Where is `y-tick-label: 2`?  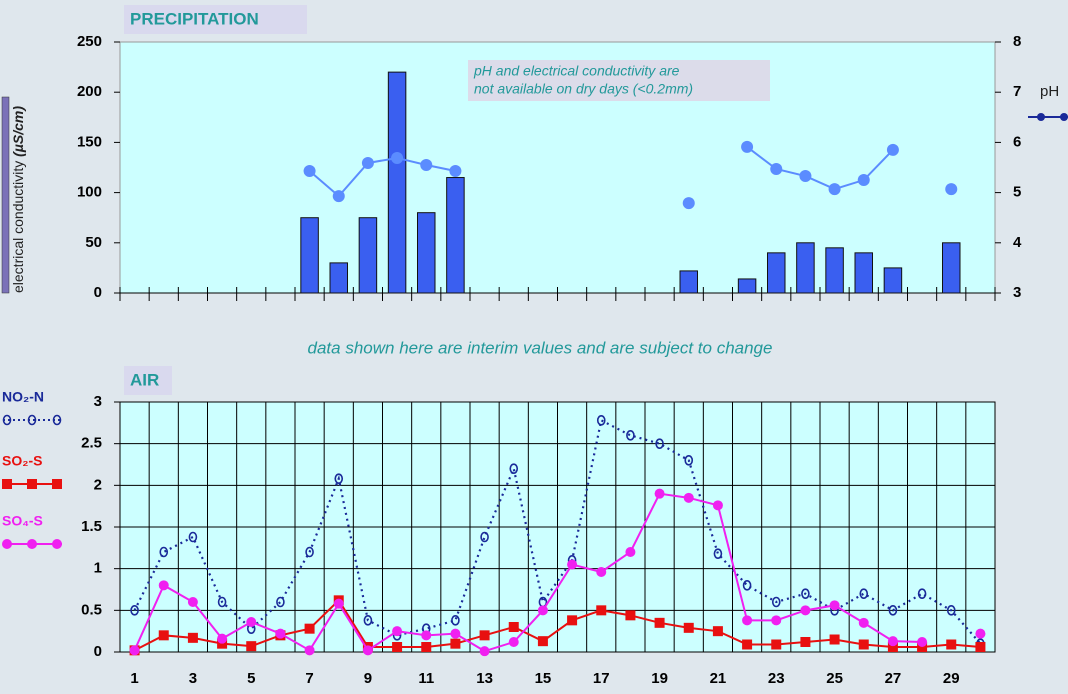 y-tick-label: 2 is located at coordinates (98, 484).